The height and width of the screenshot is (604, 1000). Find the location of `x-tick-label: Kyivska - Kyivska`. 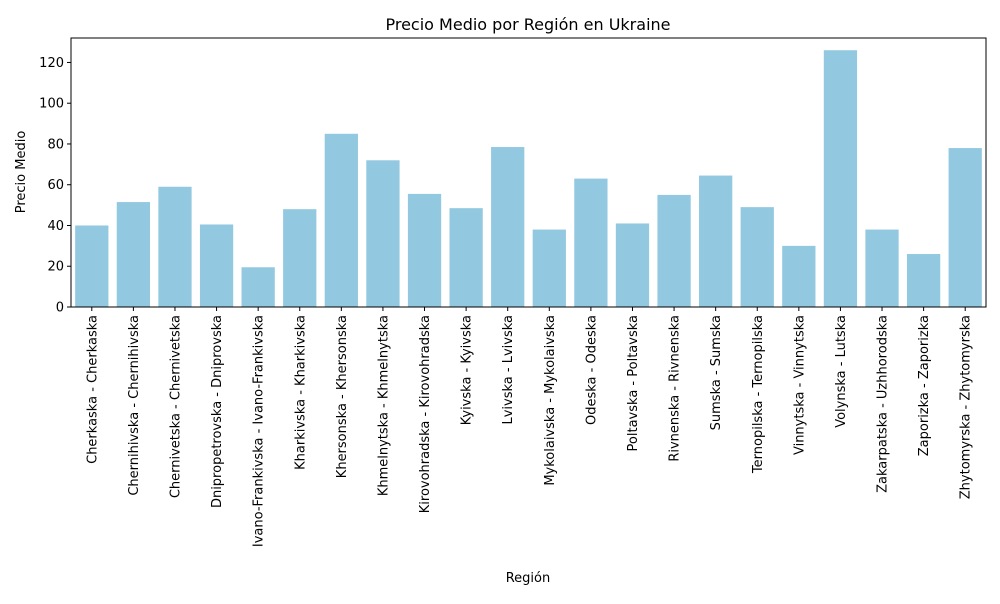

x-tick-label: Kyivska - Kyivska is located at coordinates (467, 370).